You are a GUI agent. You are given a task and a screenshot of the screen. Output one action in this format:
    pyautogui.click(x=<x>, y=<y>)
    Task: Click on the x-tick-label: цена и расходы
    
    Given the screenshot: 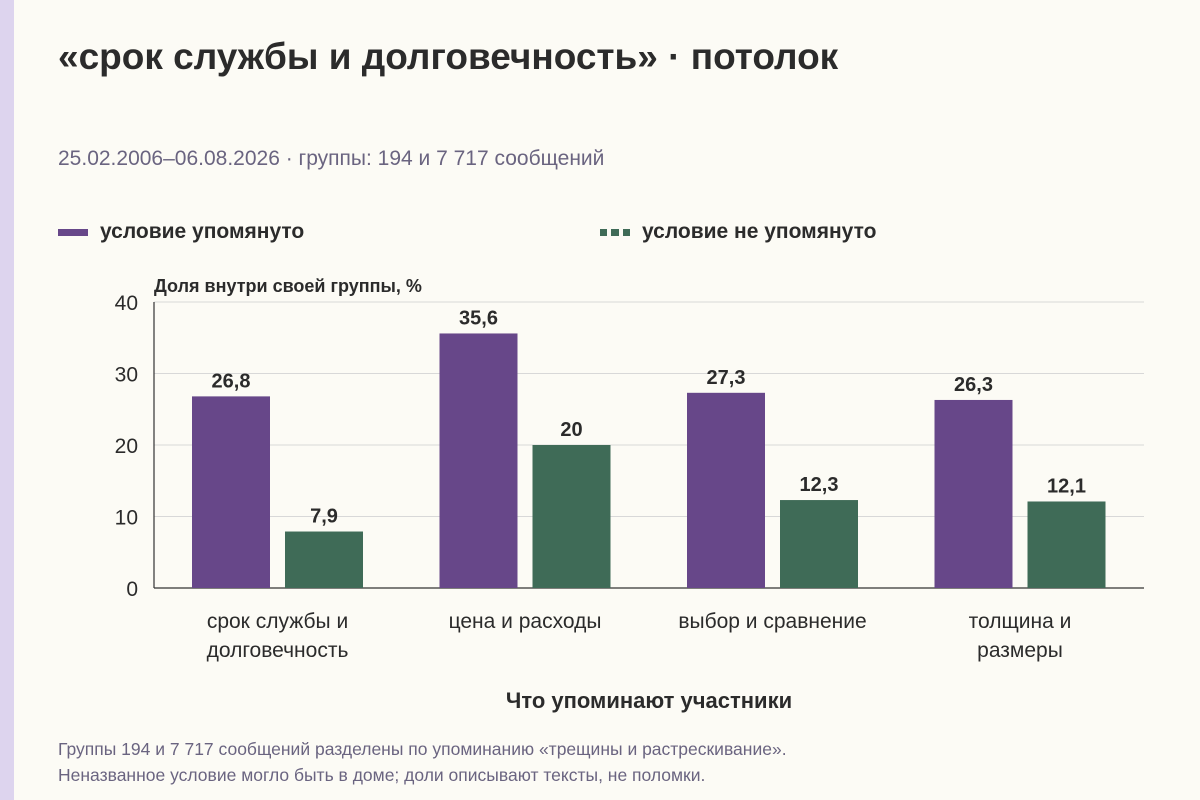 What is the action you would take?
    pyautogui.click(x=525, y=621)
    